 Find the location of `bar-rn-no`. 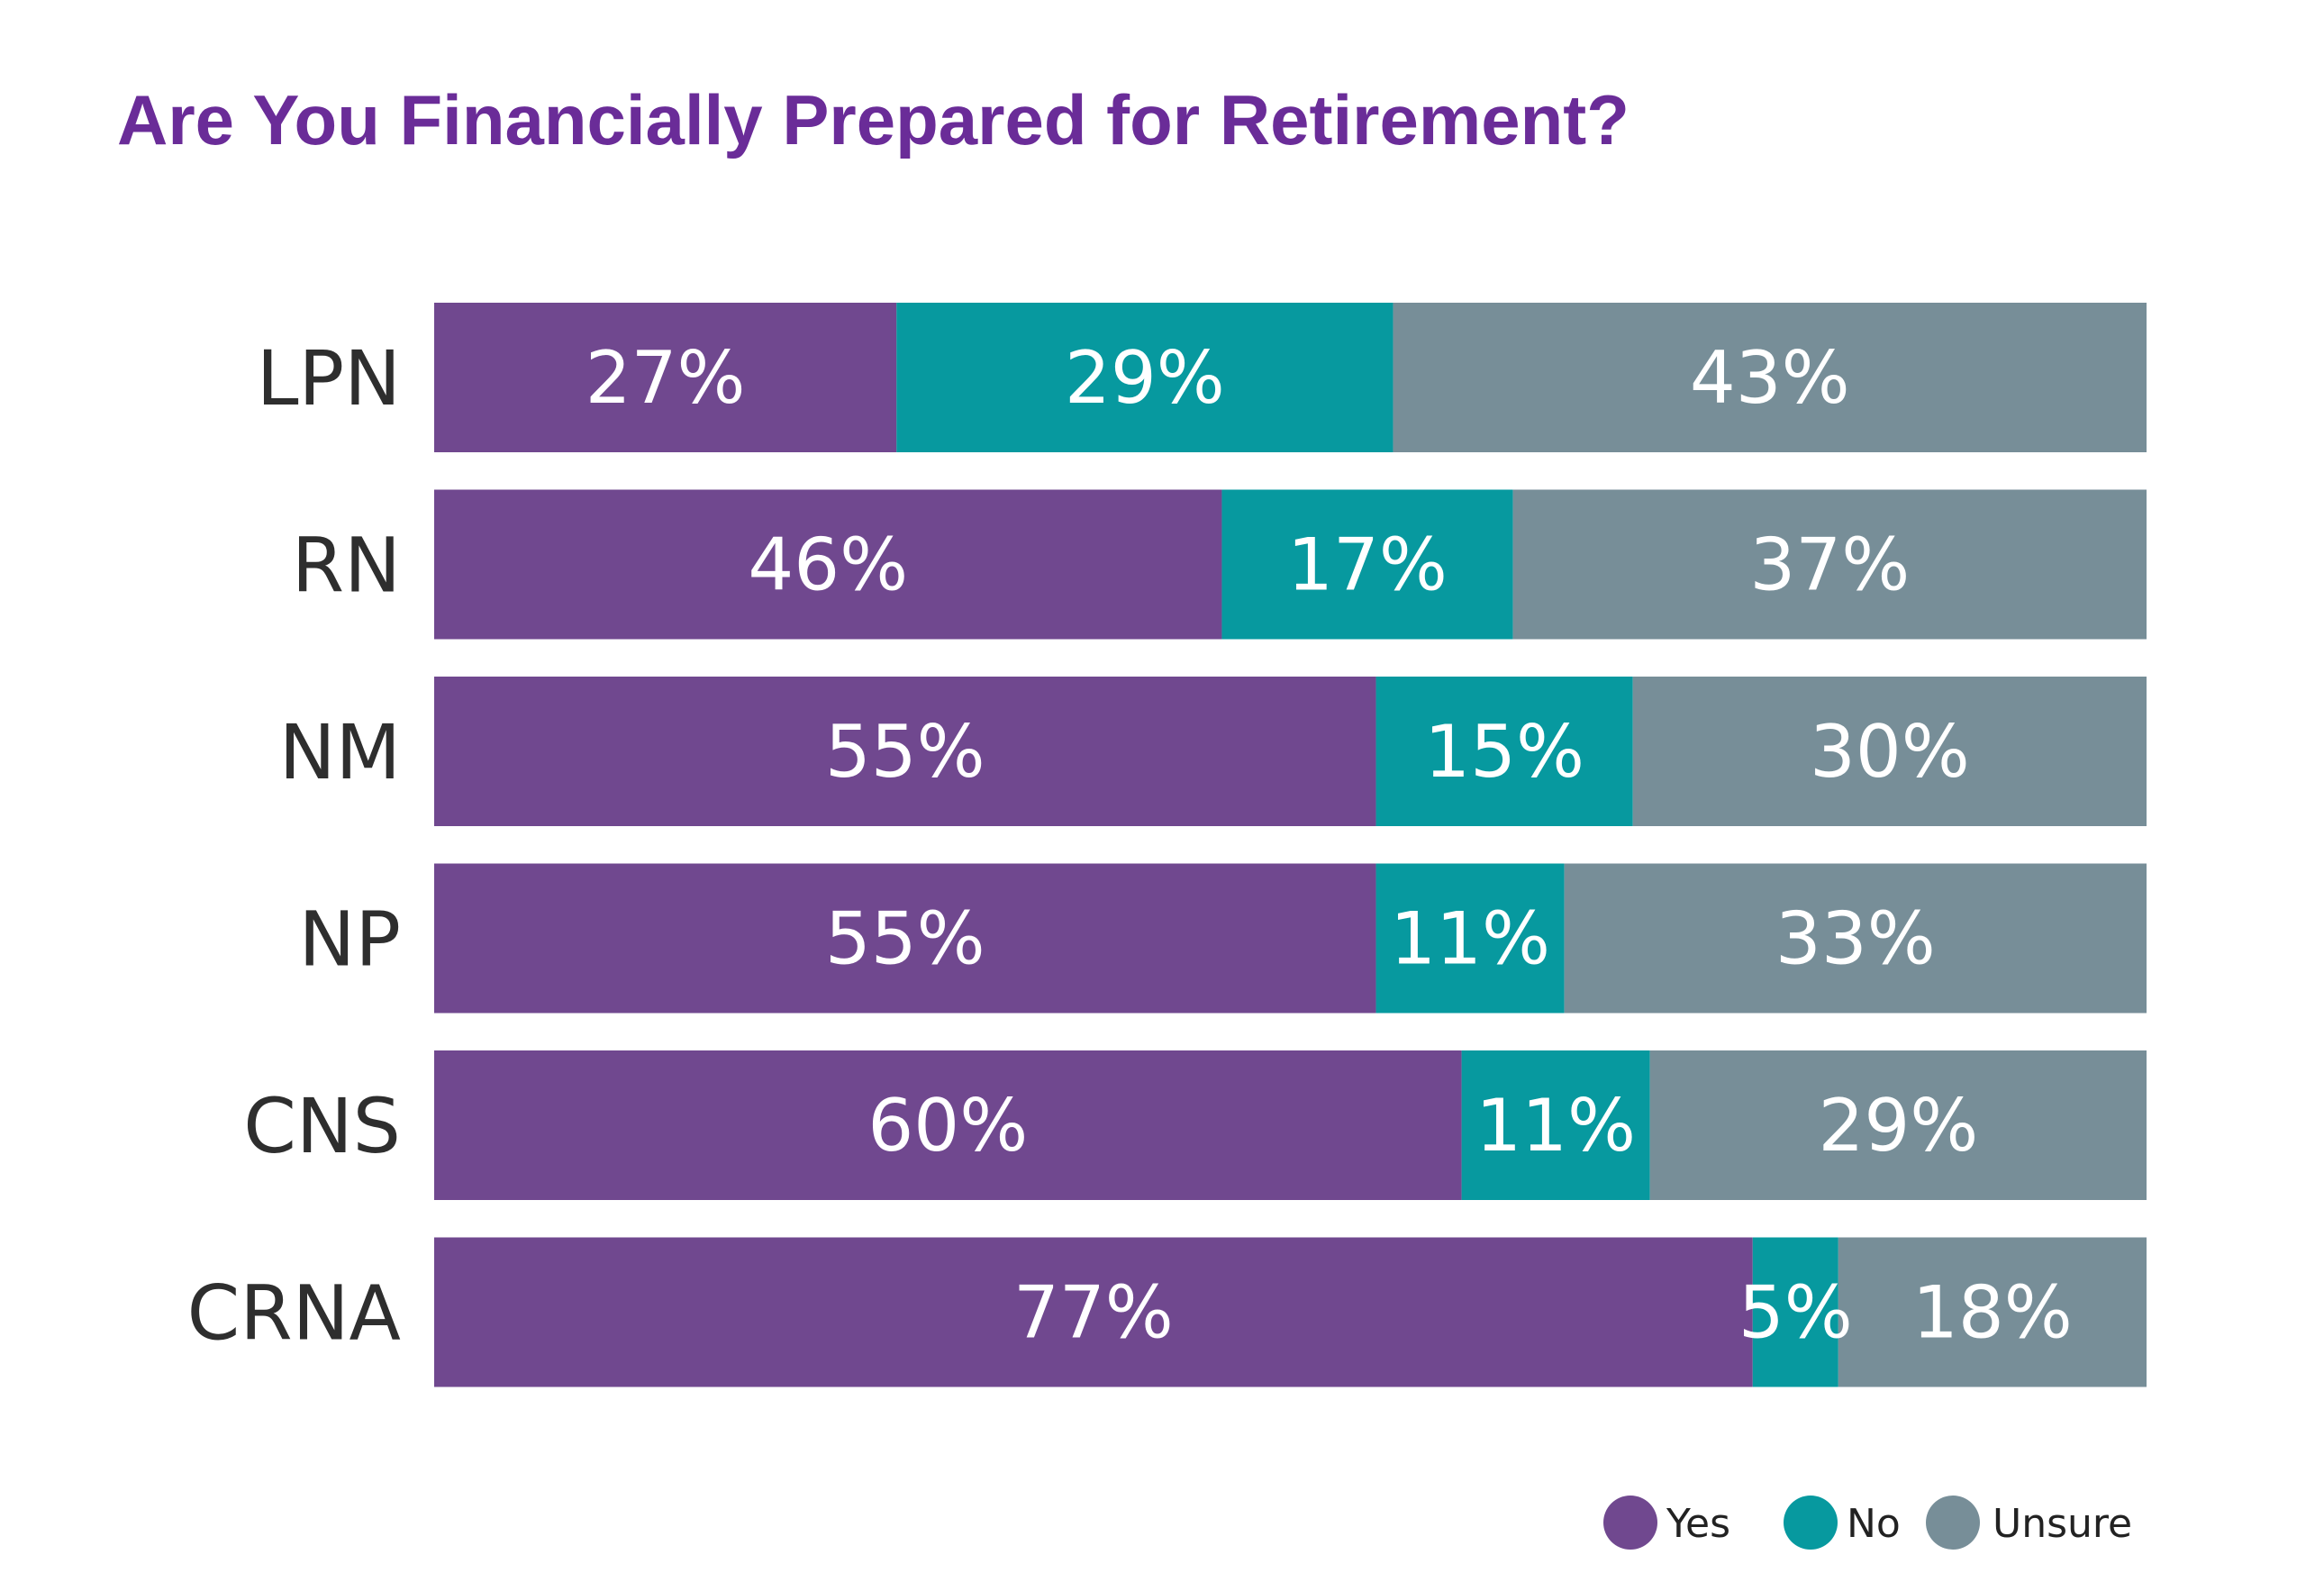

bar-rn-no is located at coordinates (1367, 564).